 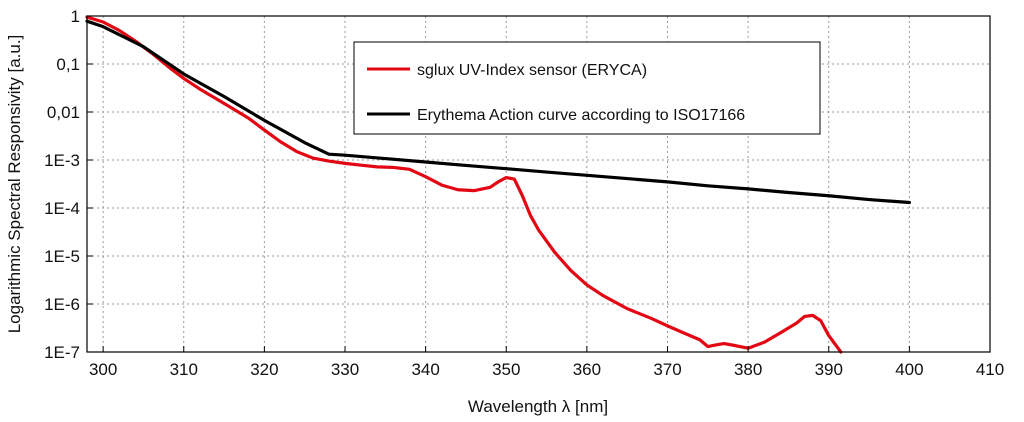 I want to click on x-tick-label: 310, so click(x=184, y=369).